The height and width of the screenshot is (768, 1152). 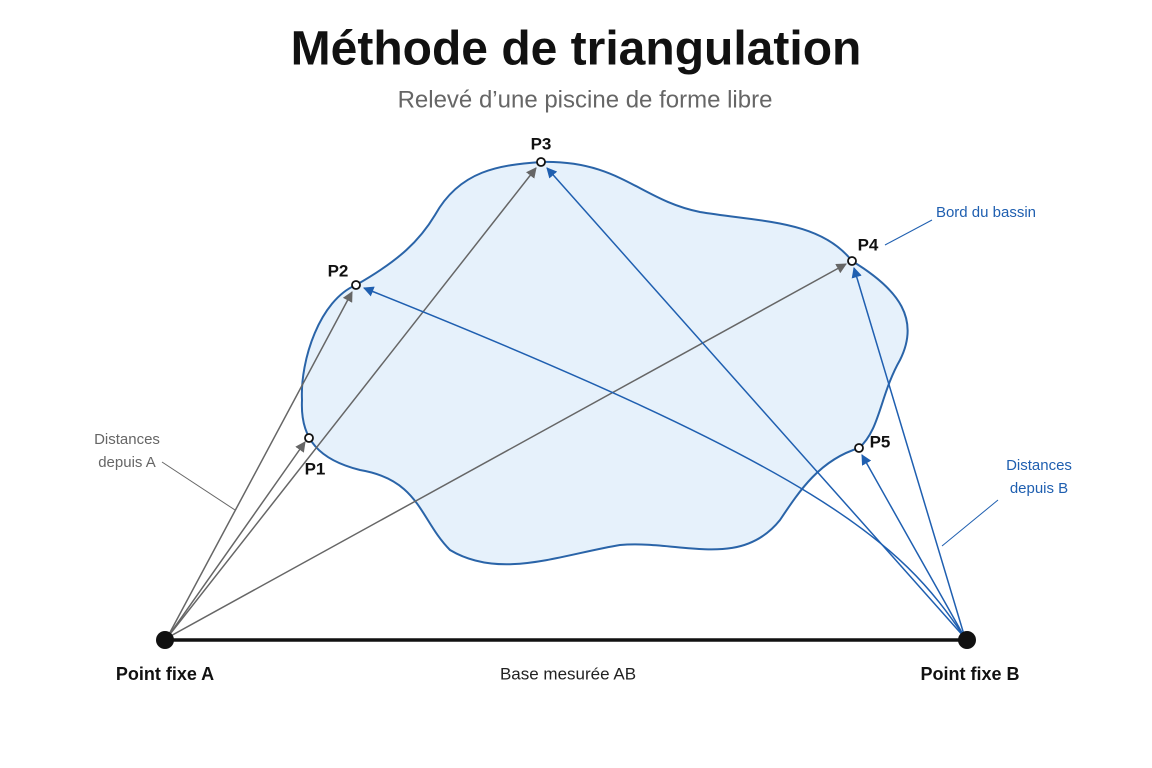 I want to click on point-label: P2, so click(x=338, y=270).